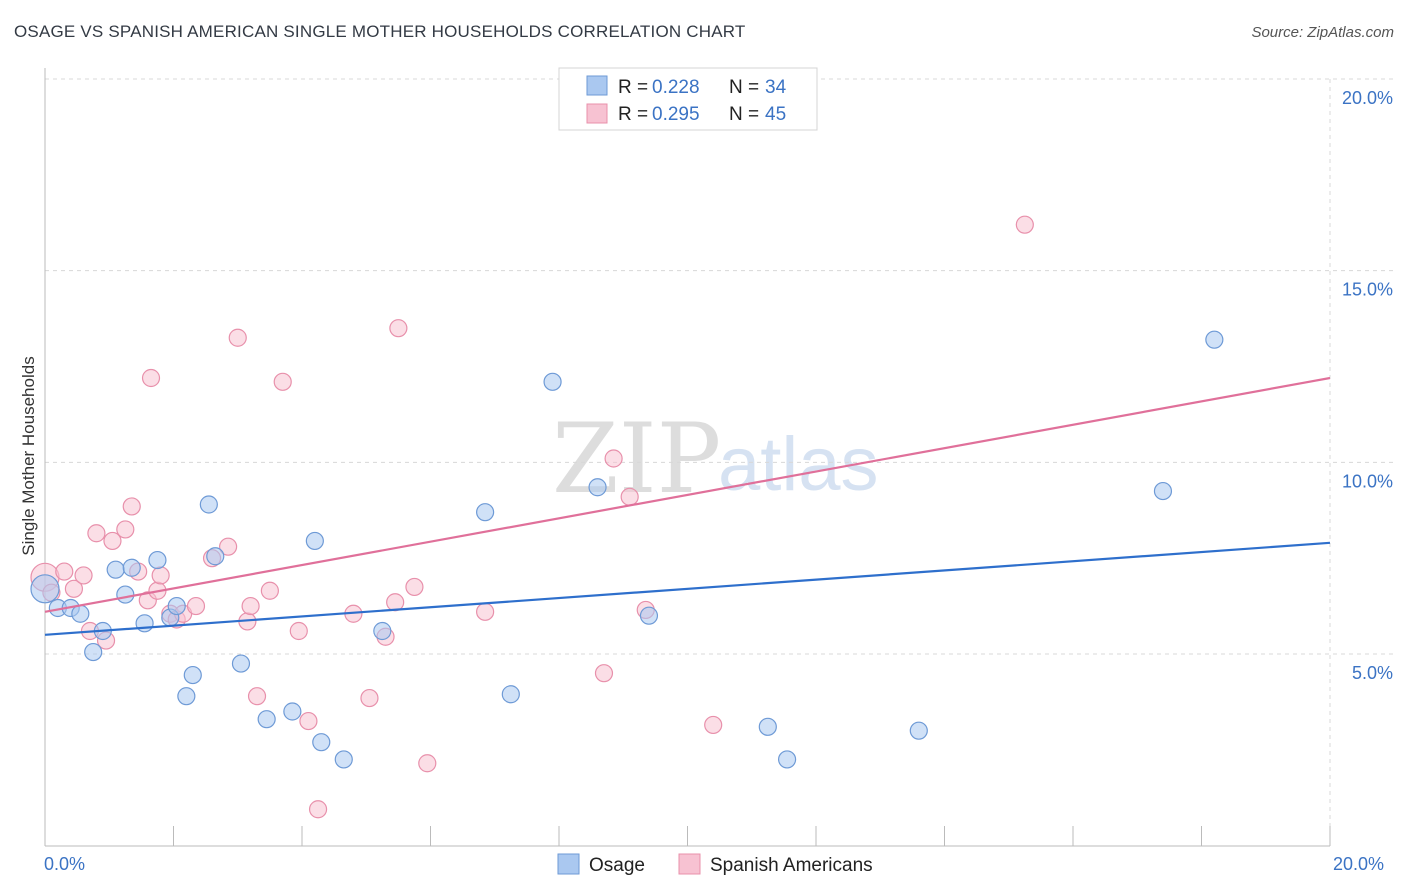 The image size is (1406, 892). Describe the element at coordinates (1367, 385) in the screenshot. I see `y-axis-tick-labels: 5.0% 10.0% 15.0% 20.0%` at that location.